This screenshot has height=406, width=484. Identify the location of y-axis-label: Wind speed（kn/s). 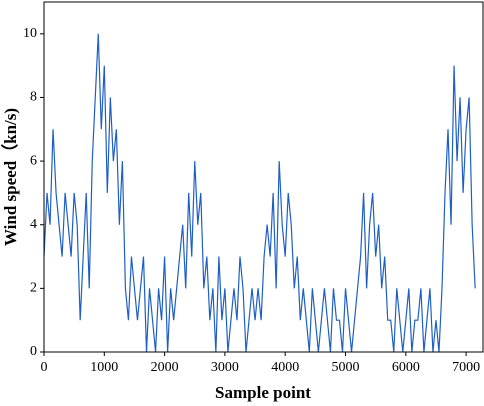
(10, 177).